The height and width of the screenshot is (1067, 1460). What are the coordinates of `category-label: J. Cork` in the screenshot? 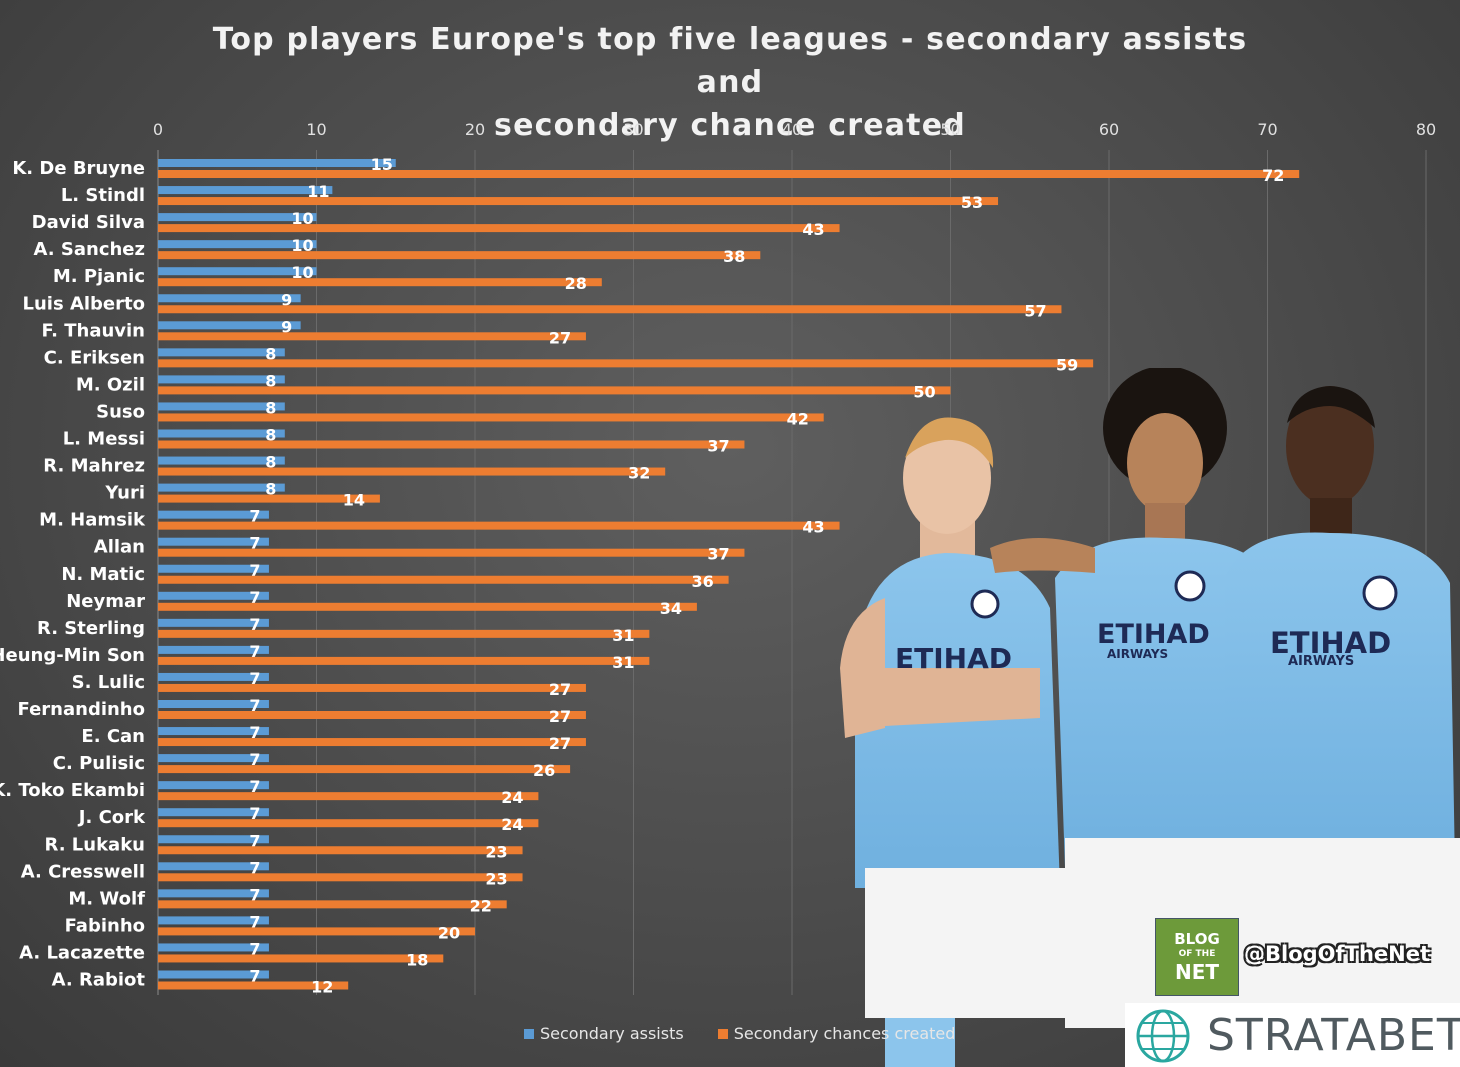 It's located at (111, 817).